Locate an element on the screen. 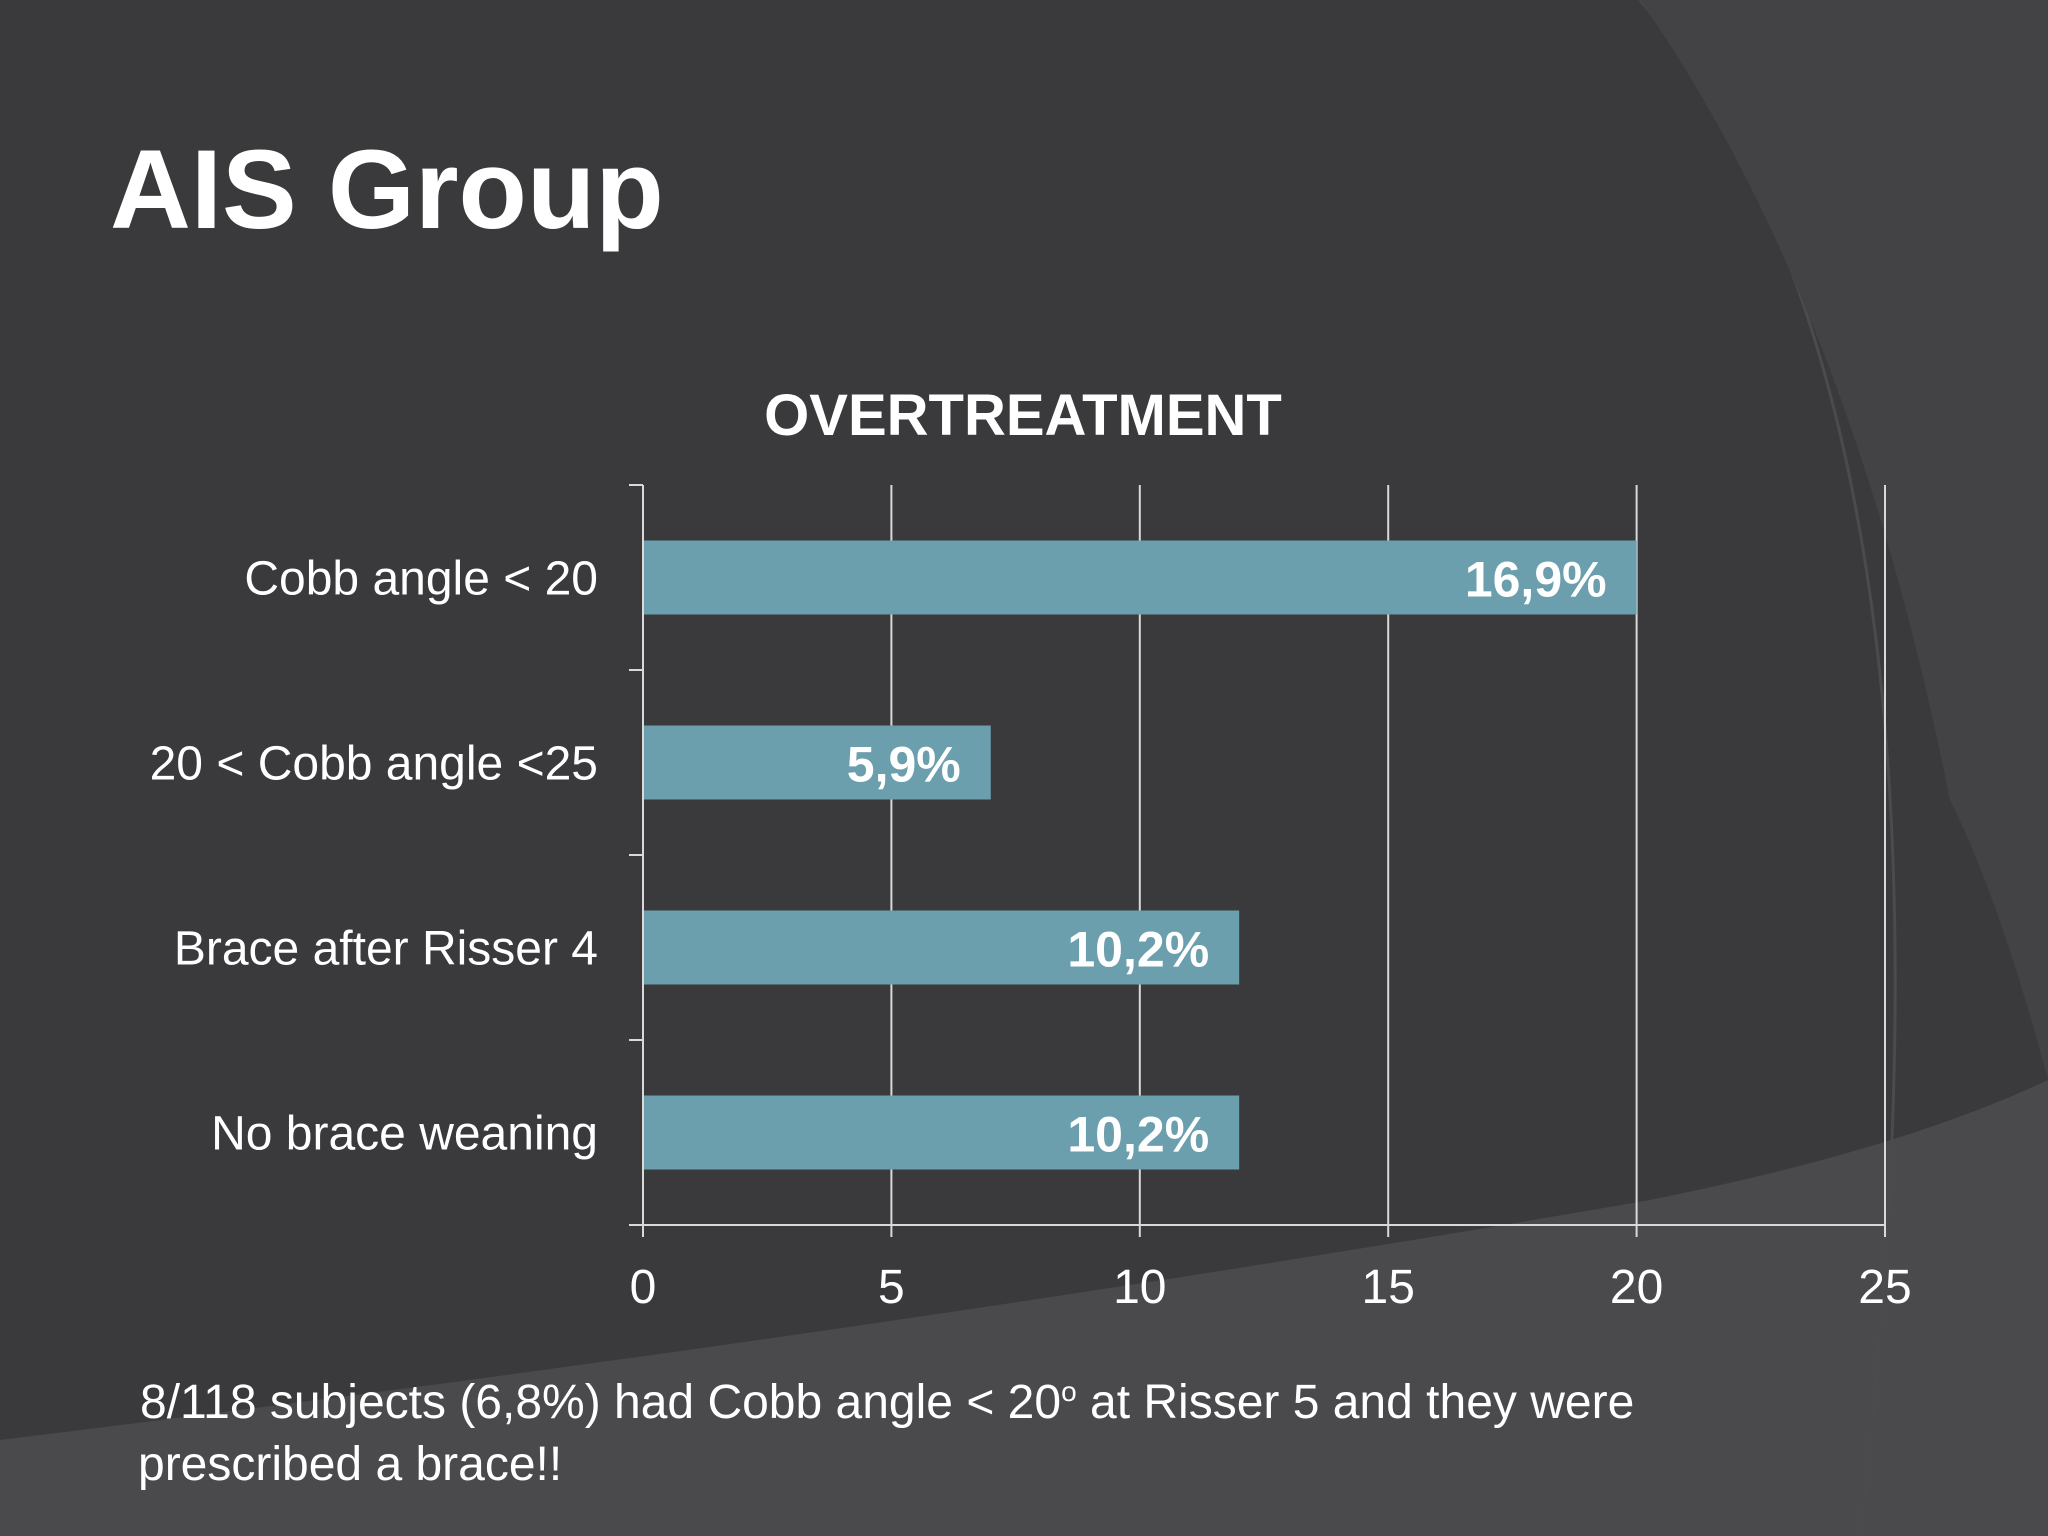 The width and height of the screenshot is (2048, 1536). x-tick-label: 20 is located at coordinates (1636, 1287).